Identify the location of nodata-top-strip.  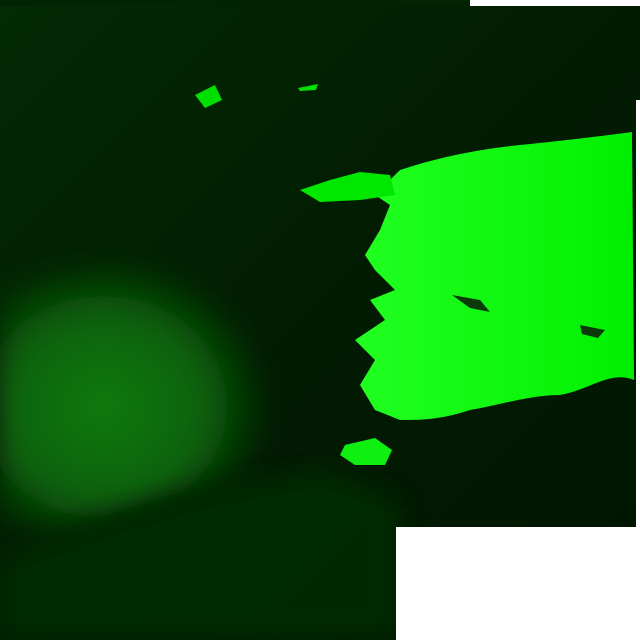
(555, 3).